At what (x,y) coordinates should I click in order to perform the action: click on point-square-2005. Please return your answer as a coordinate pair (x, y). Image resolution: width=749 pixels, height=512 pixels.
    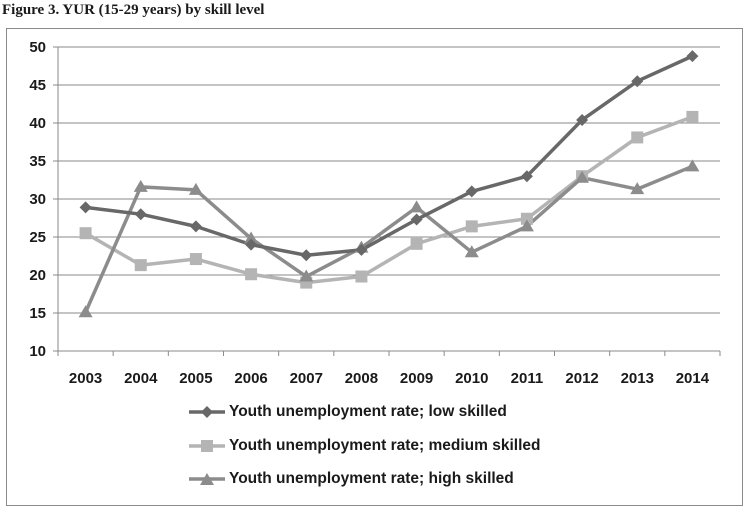
    Looking at the image, I should click on (195, 259).